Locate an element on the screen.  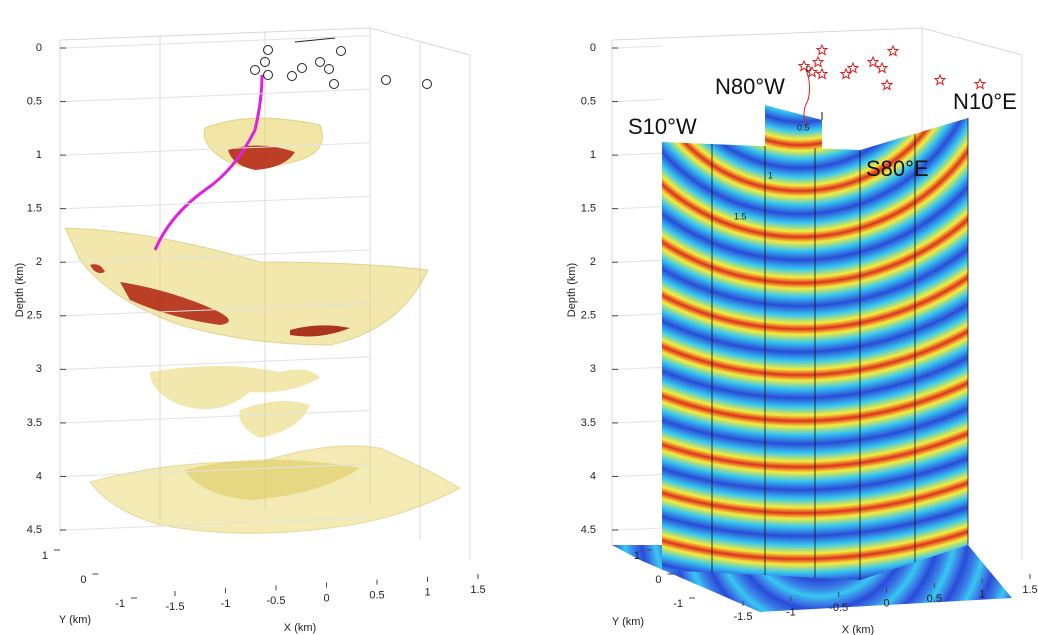
x-tick-label: 1 is located at coordinates (982, 594).